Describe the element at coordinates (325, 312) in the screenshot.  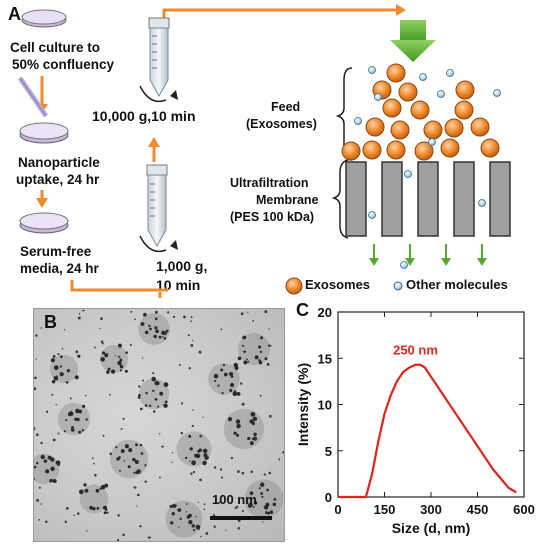
I see `y-tick-label: 20` at that location.